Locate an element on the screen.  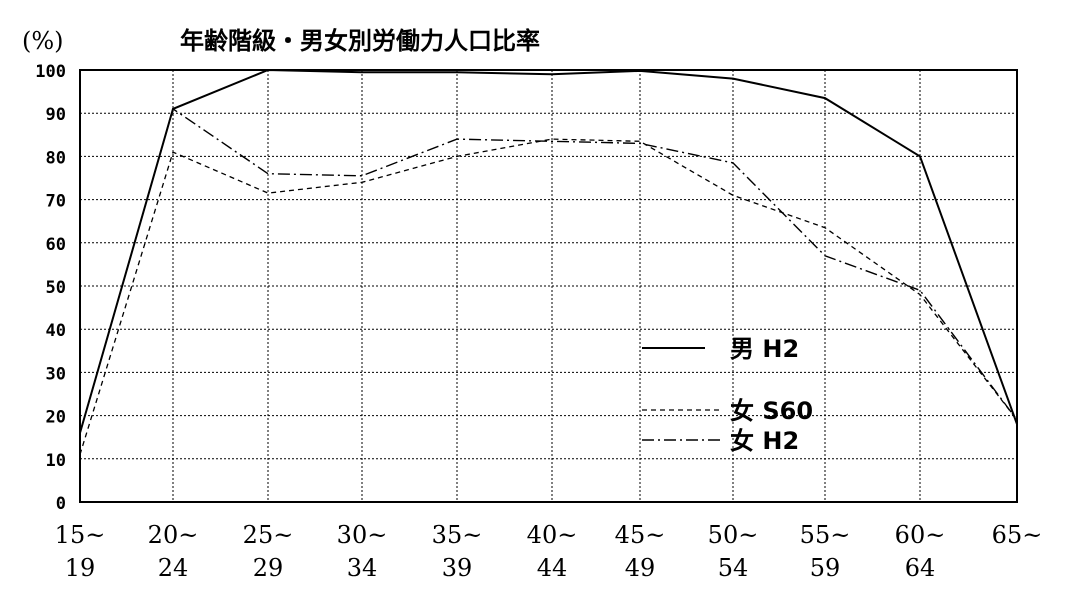
y-tick-label-4: 40 is located at coordinates (56, 331).